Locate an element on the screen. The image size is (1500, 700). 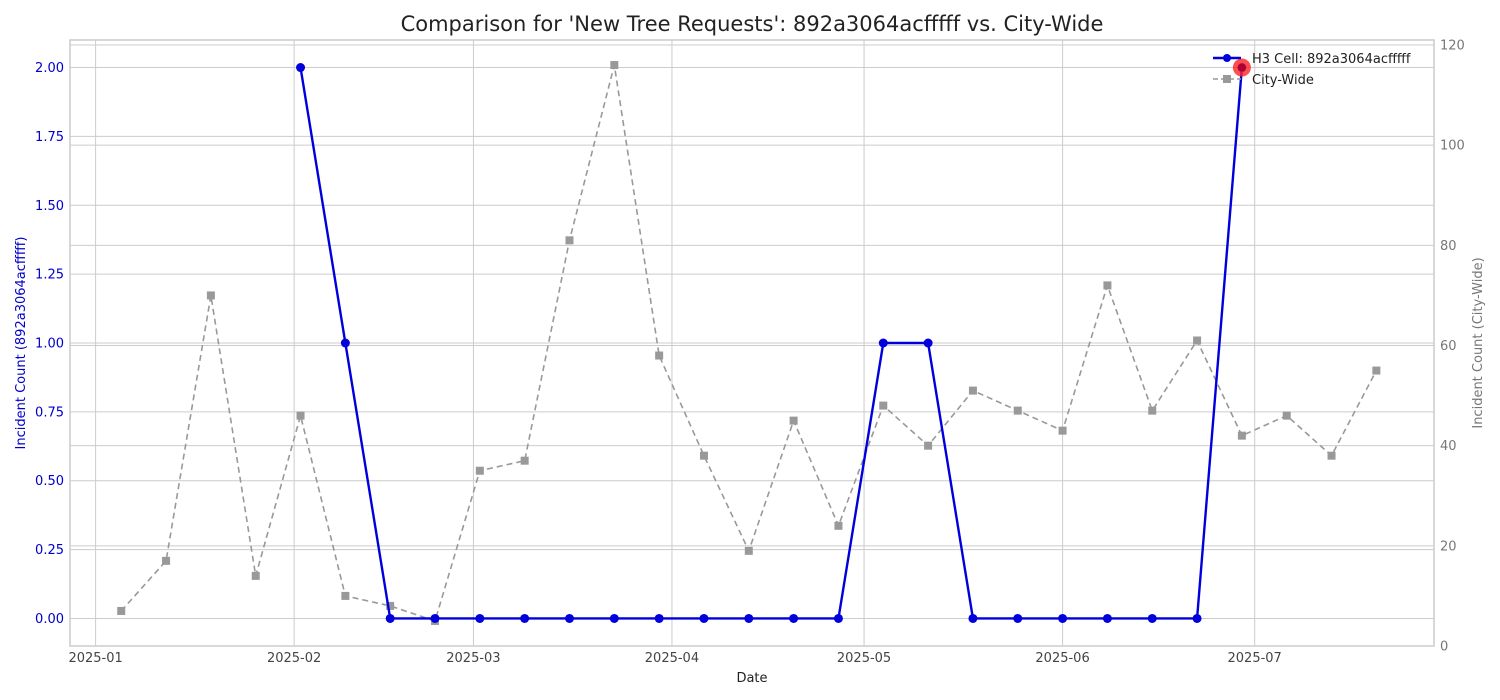
x-tick-label: 2025-04 is located at coordinates (672, 658).